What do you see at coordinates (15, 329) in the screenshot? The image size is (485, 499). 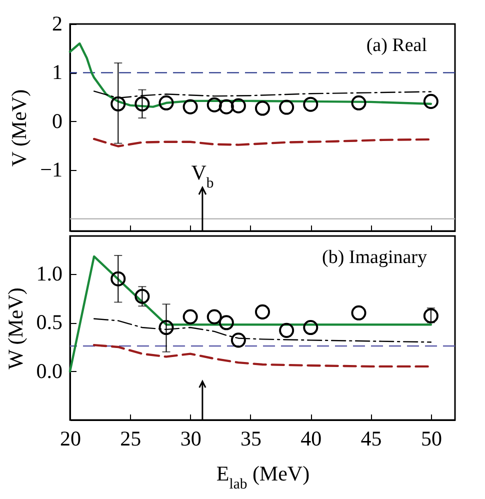 I see `y-axis-title: W (MeV)` at bounding box center [15, 329].